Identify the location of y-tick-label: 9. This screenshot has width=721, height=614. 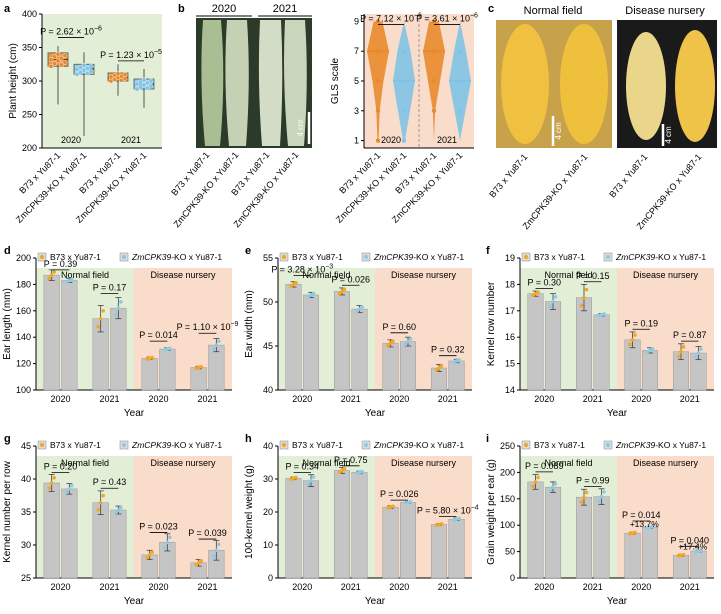
(356, 21).